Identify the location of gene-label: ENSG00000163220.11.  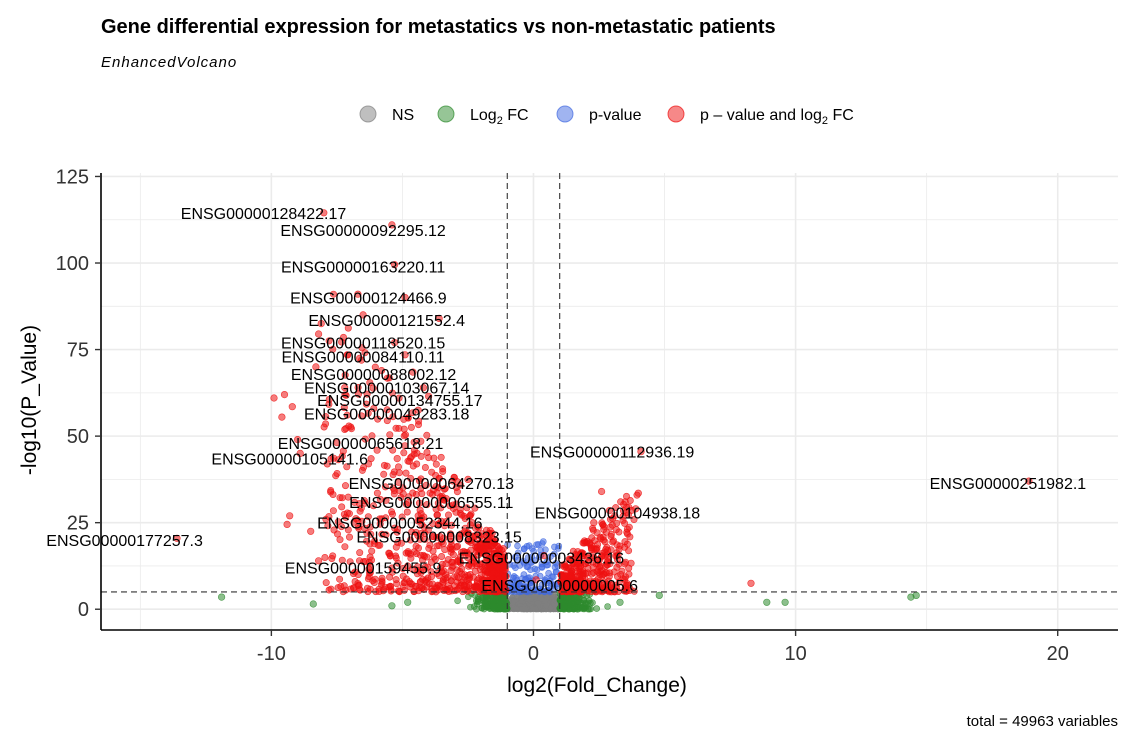
(363, 268).